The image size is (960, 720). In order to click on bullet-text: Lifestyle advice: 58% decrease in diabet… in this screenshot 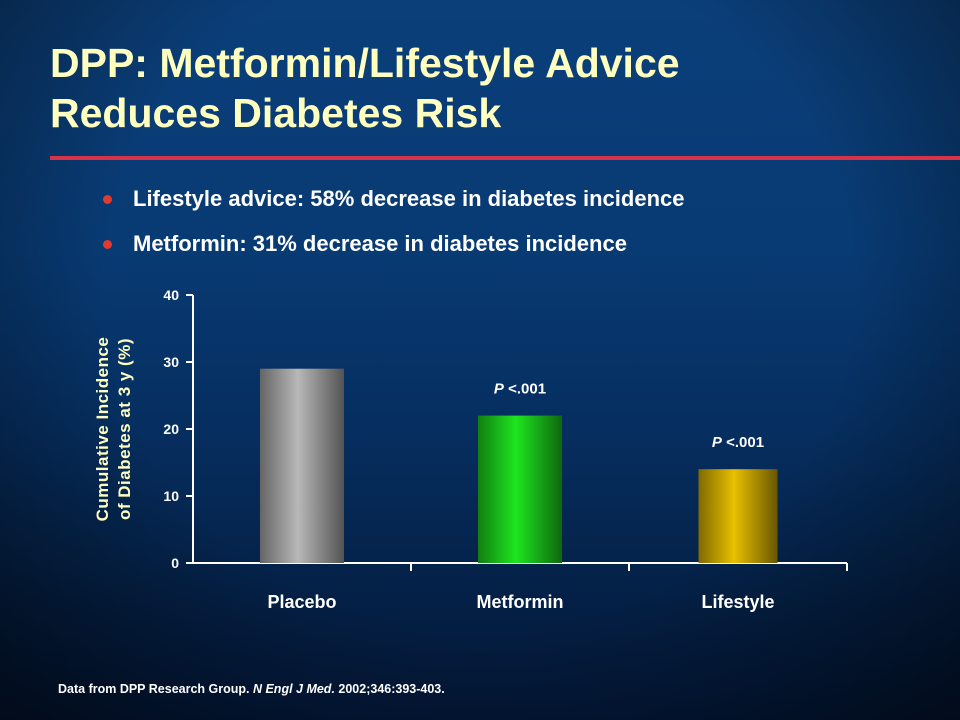, I will do `click(409, 198)`.